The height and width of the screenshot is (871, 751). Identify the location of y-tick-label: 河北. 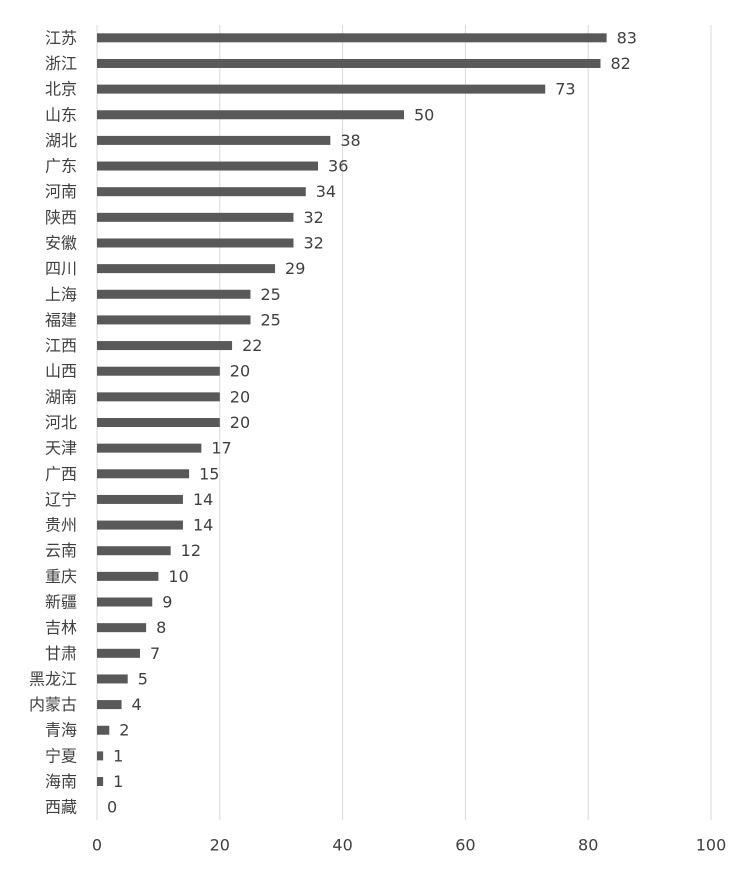
(61, 422).